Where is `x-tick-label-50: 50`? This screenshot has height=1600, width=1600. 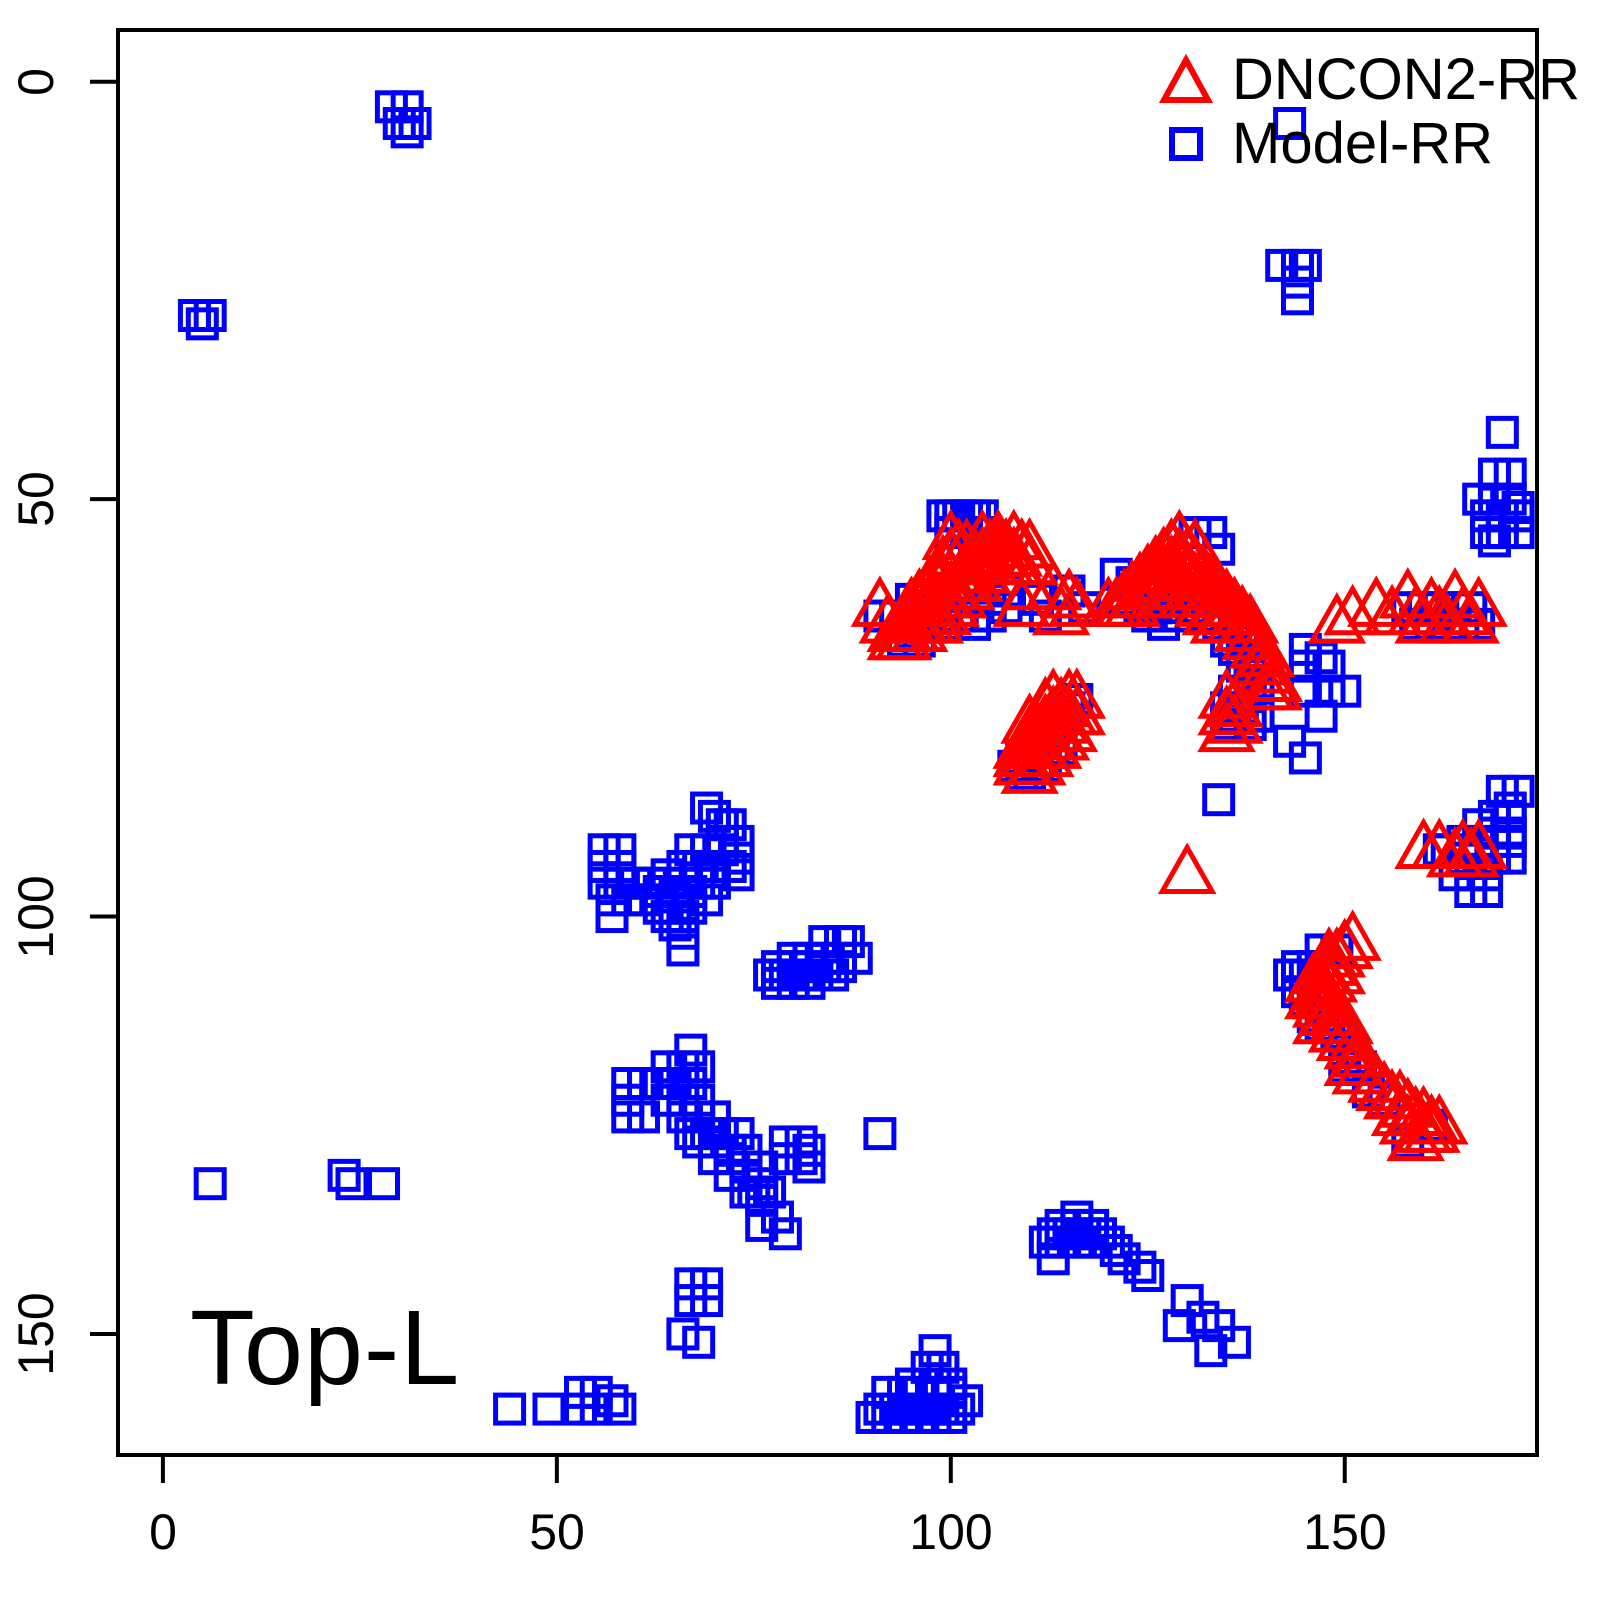
x-tick-label-50: 50 is located at coordinates (557, 1532).